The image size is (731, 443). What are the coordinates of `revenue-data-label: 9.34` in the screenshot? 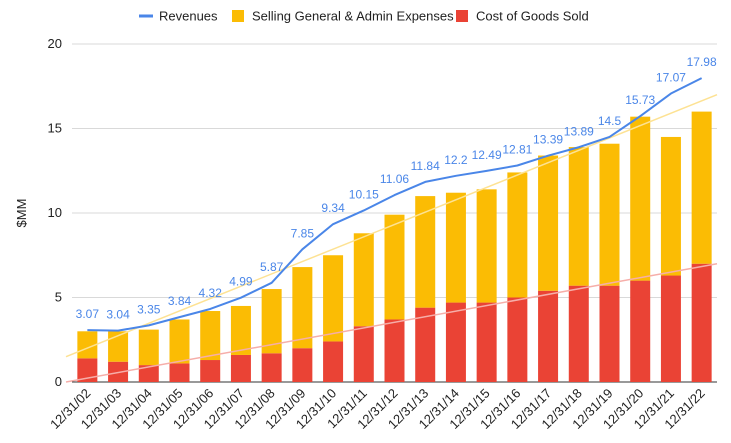 It's located at (333, 208).